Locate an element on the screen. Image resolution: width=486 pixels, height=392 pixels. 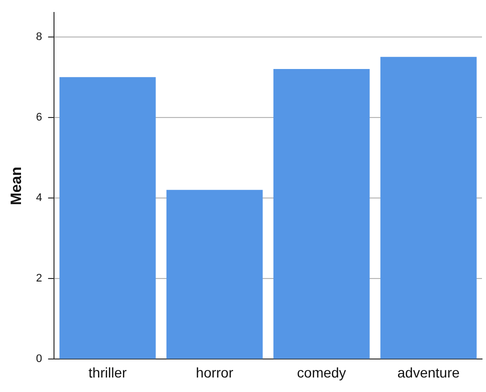
y-tick-label: 0 is located at coordinates (39, 359).